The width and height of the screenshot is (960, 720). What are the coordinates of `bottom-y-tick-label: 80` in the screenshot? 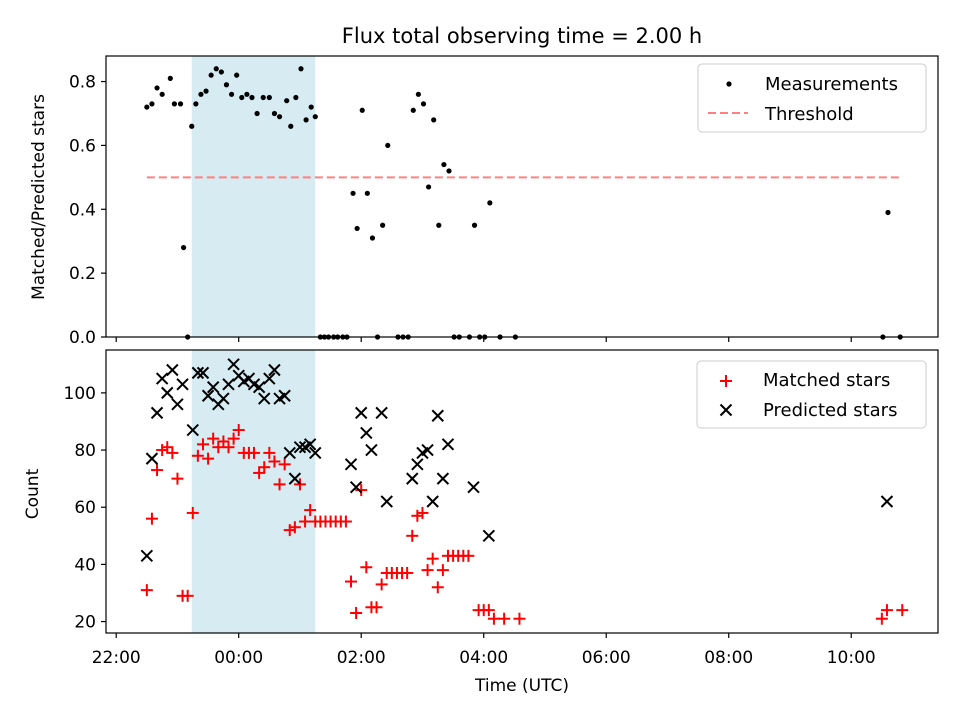 It's located at (85, 451).